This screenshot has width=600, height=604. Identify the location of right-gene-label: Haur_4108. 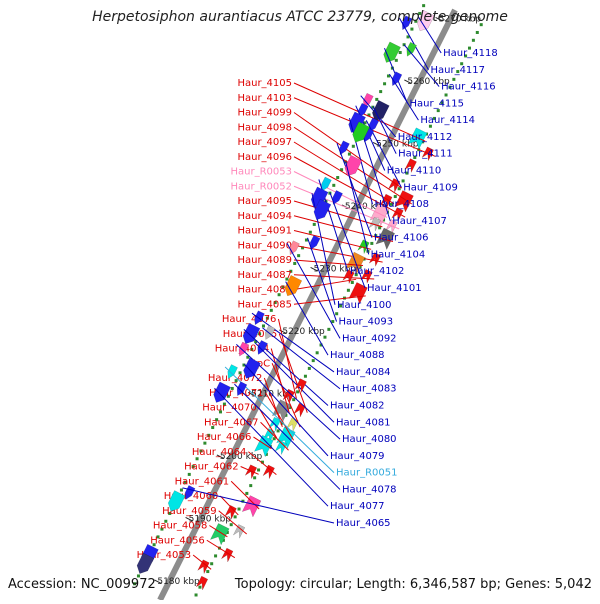
(401, 204).